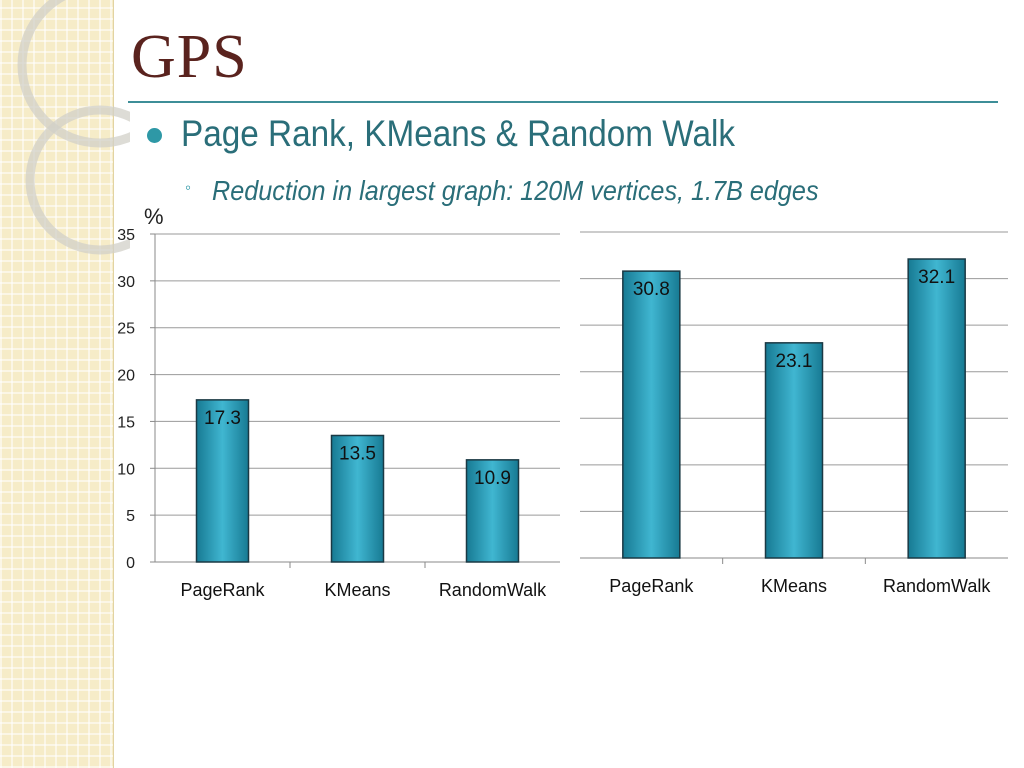 This screenshot has height=768, width=1024. Describe the element at coordinates (126, 422) in the screenshot. I see `y-tick-label: 15` at that location.